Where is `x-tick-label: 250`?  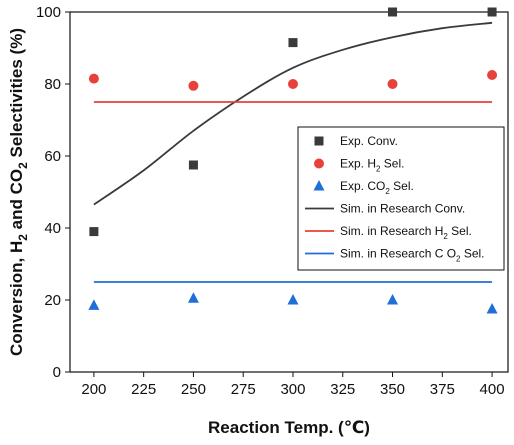
x-tick-label: 250 is located at coordinates (193, 389).